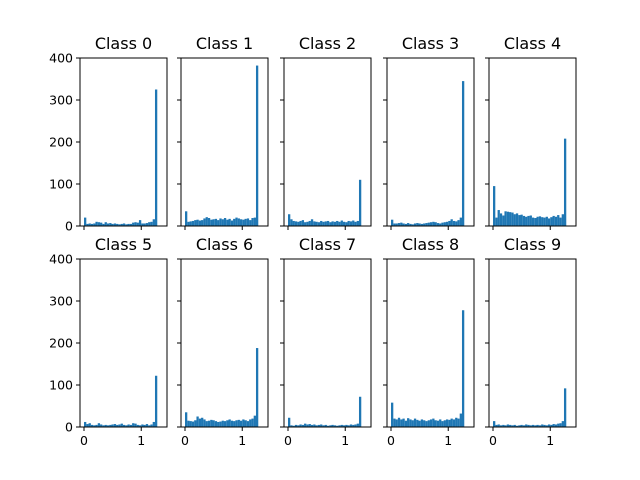 The height and width of the screenshot is (480, 640). I want to click on y-tick-label: 400, so click(61, 58).